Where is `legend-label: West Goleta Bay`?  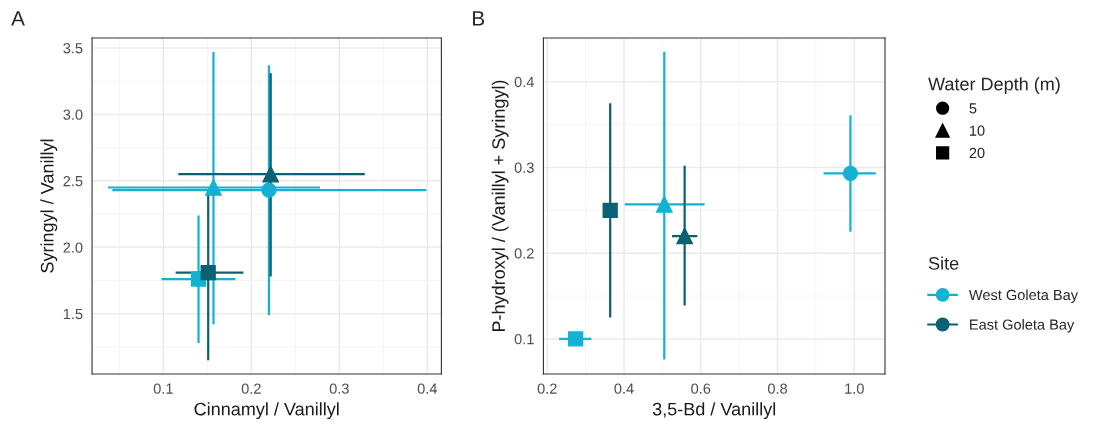 legend-label: West Goleta Bay is located at coordinates (1023, 296).